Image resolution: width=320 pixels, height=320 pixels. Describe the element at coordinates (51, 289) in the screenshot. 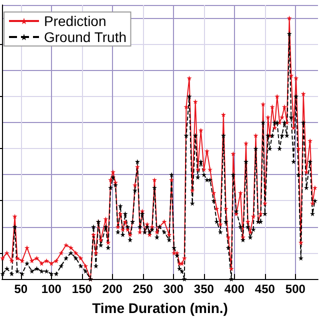

I see `x-tick-label: 100` at that location.